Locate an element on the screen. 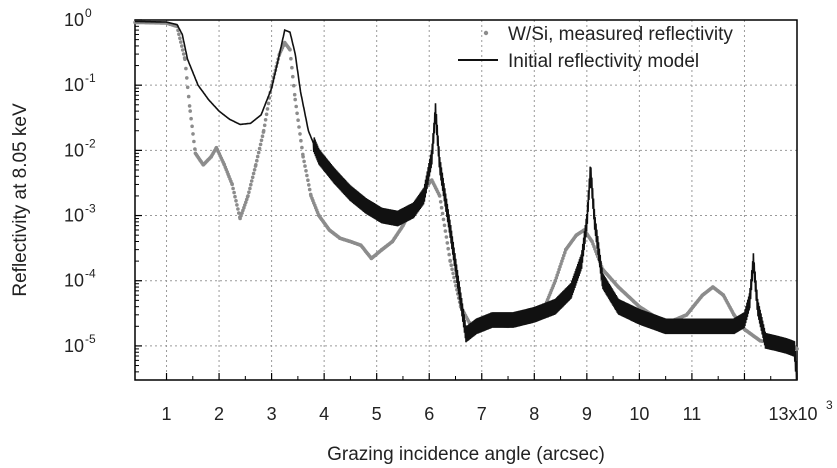 Image resolution: width=837 pixels, height=468 pixels. y-tick-exponent: 0 is located at coordinates (88, 13).